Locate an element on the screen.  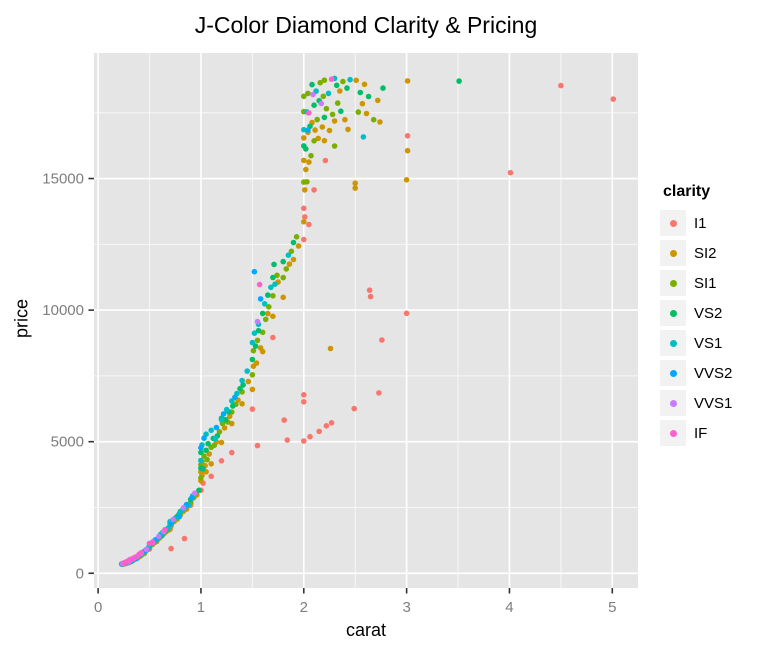
legend-item-label: I1 is located at coordinates (700, 223).